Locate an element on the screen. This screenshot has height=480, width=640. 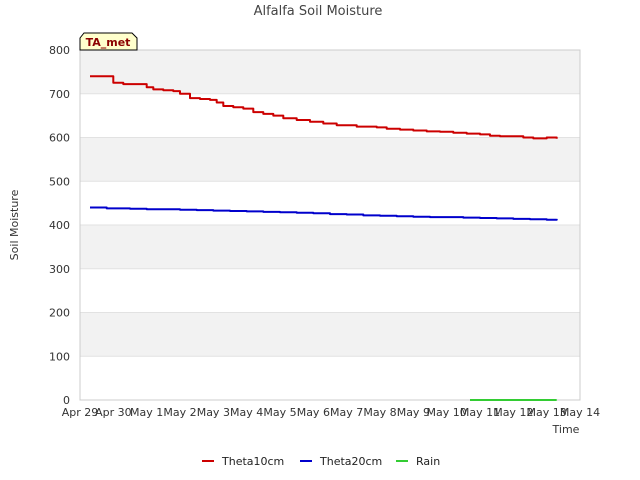
x-tick-label: May 10 is located at coordinates (447, 412).